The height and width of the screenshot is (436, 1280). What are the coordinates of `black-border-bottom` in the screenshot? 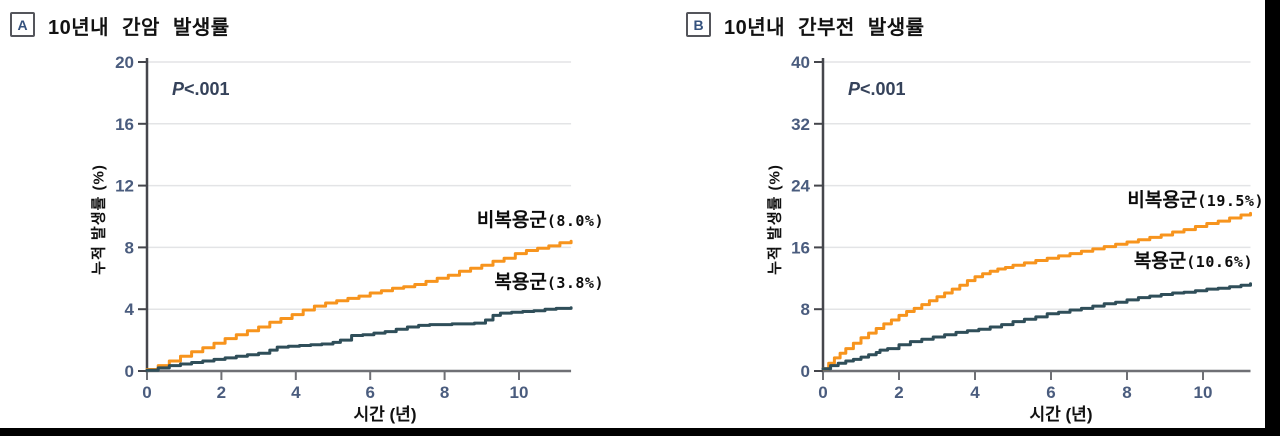 It's located at (640, 432).